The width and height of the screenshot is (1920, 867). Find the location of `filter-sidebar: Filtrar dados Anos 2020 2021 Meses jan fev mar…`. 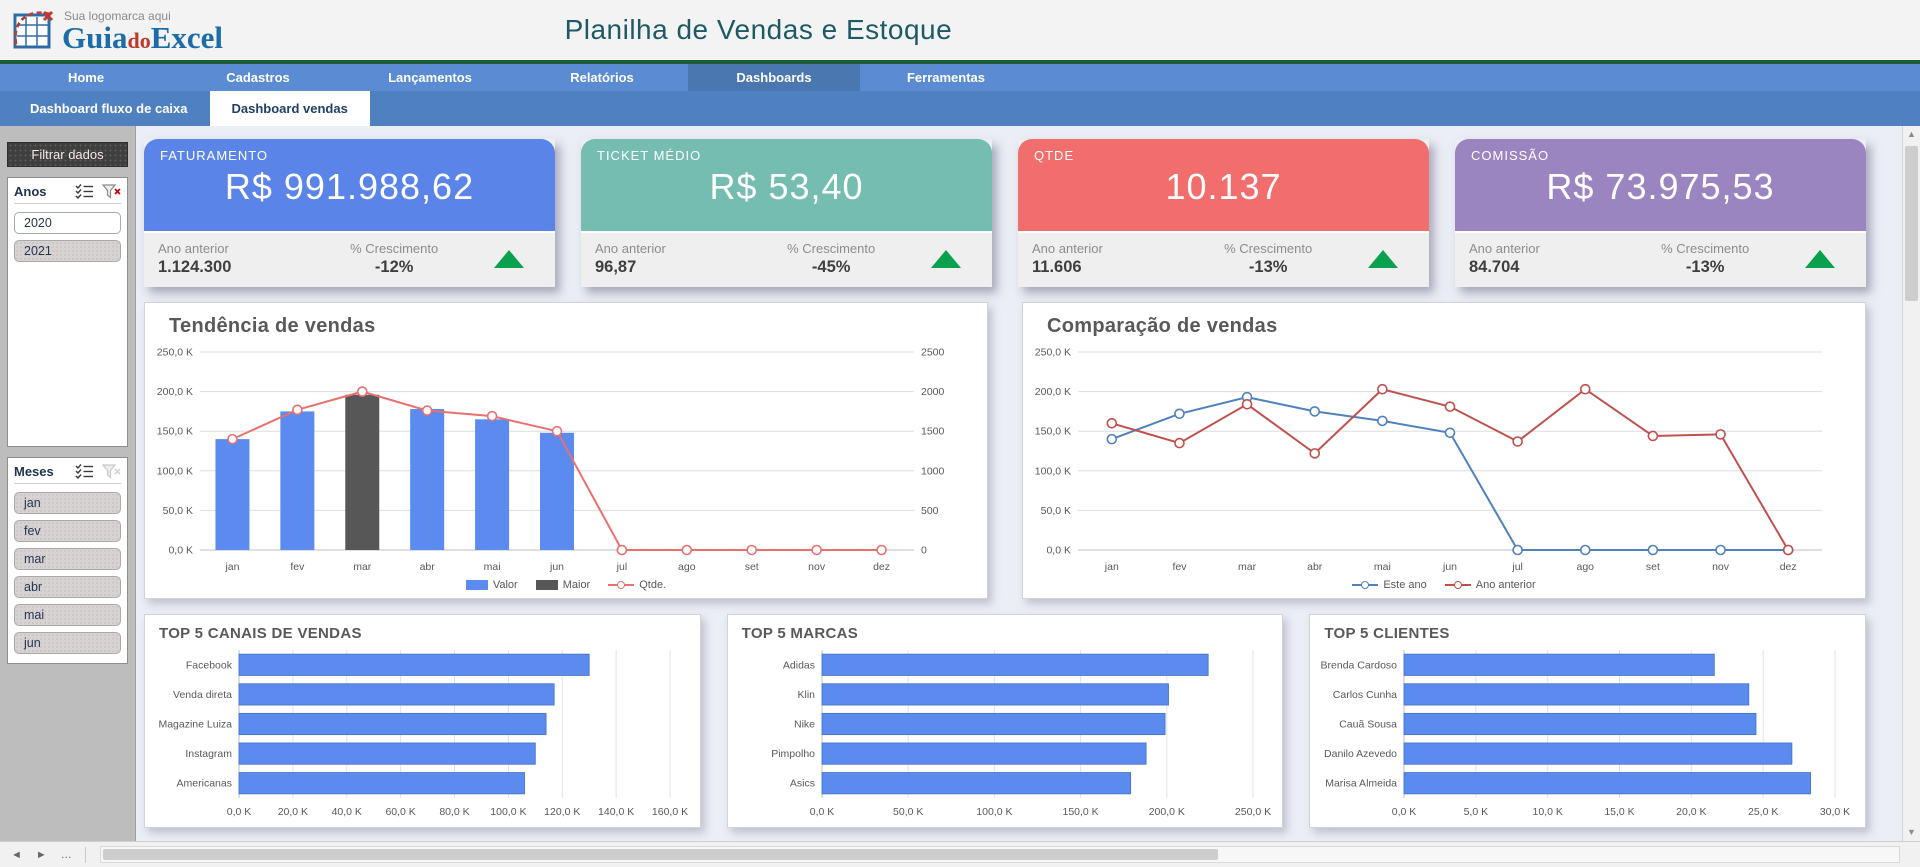

filter-sidebar: Filtrar dados Anos 2020 2021 Meses jan fev mar… is located at coordinates (68, 483).